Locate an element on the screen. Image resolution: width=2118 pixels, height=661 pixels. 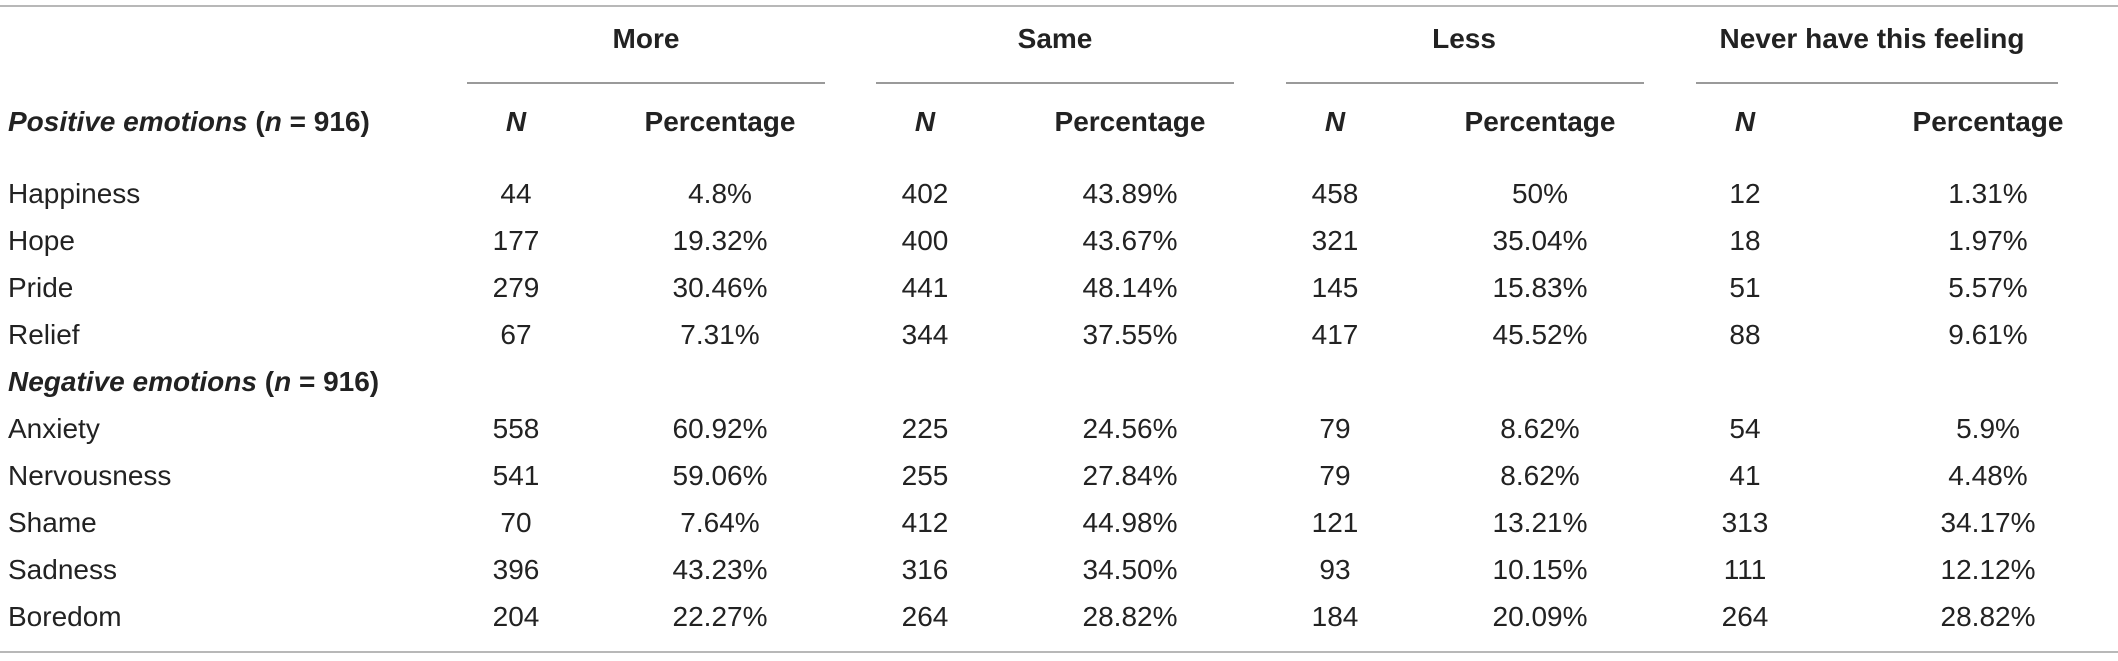
cell-never-pct: 12.12% is located at coordinates (1988, 569).